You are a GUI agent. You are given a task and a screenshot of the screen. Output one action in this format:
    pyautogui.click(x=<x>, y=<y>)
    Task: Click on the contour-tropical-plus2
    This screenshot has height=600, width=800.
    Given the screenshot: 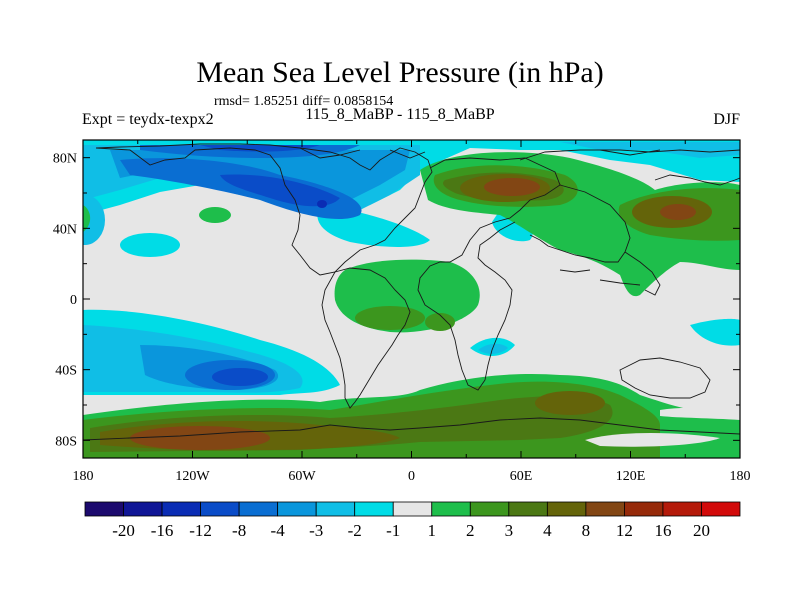 What is the action you would take?
    pyautogui.click(x=390, y=318)
    